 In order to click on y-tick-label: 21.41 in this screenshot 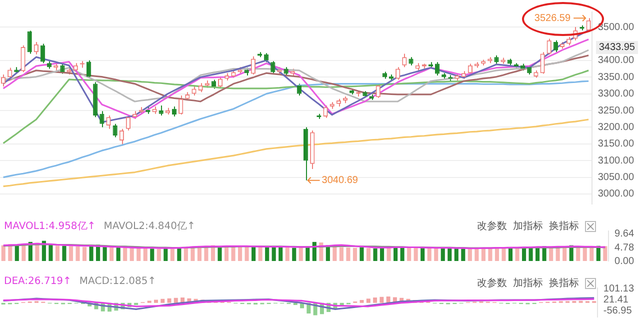, I will do `click(616, 300)`.